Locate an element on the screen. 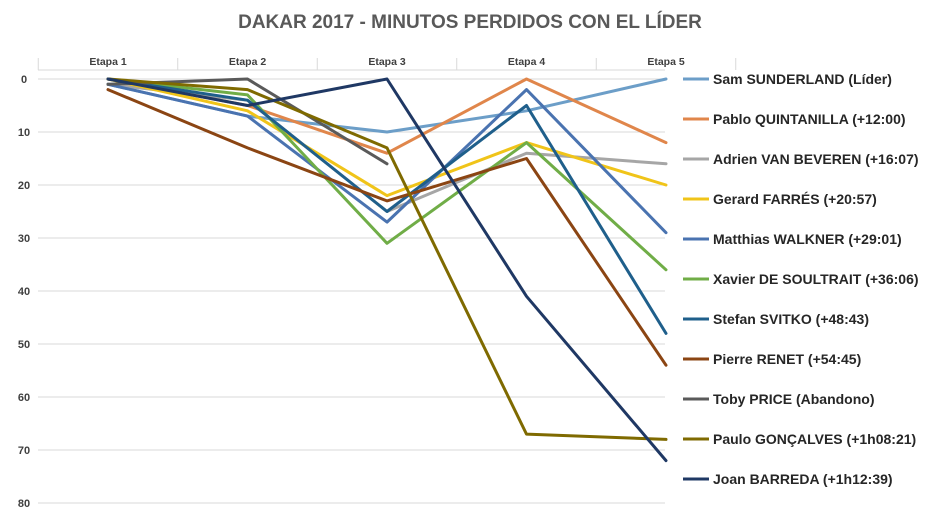  y-tick-label: 40 is located at coordinates (24, 292).